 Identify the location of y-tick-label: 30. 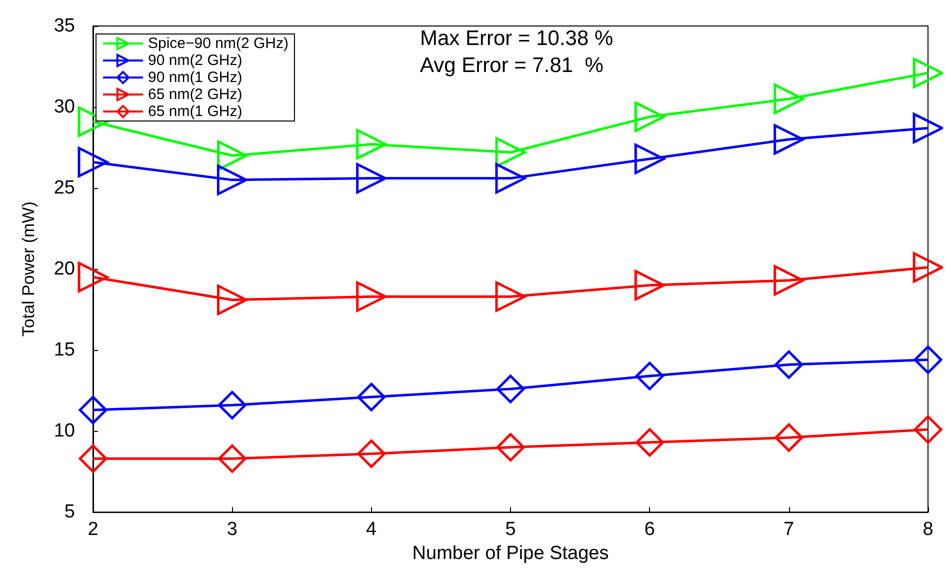
(64, 107).